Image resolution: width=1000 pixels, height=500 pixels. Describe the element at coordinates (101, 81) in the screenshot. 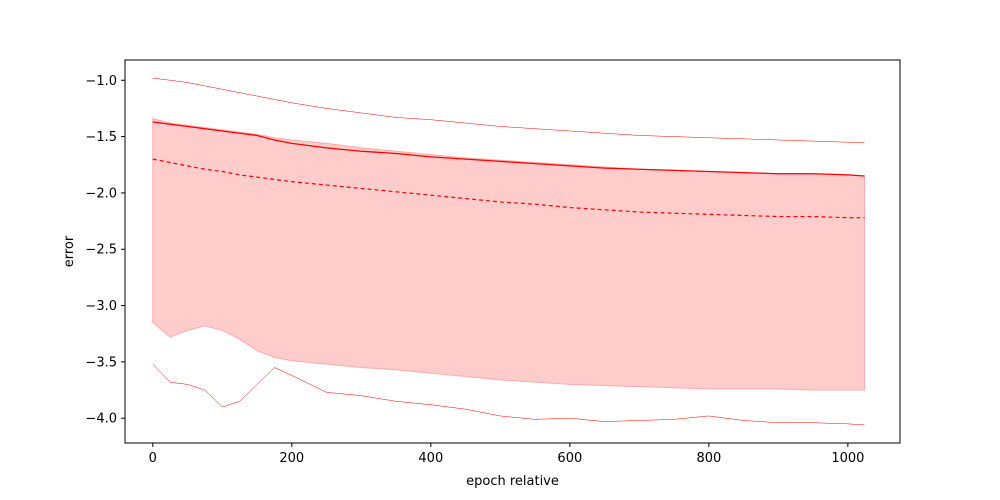

I see `y-tick-label: −1.0` at that location.